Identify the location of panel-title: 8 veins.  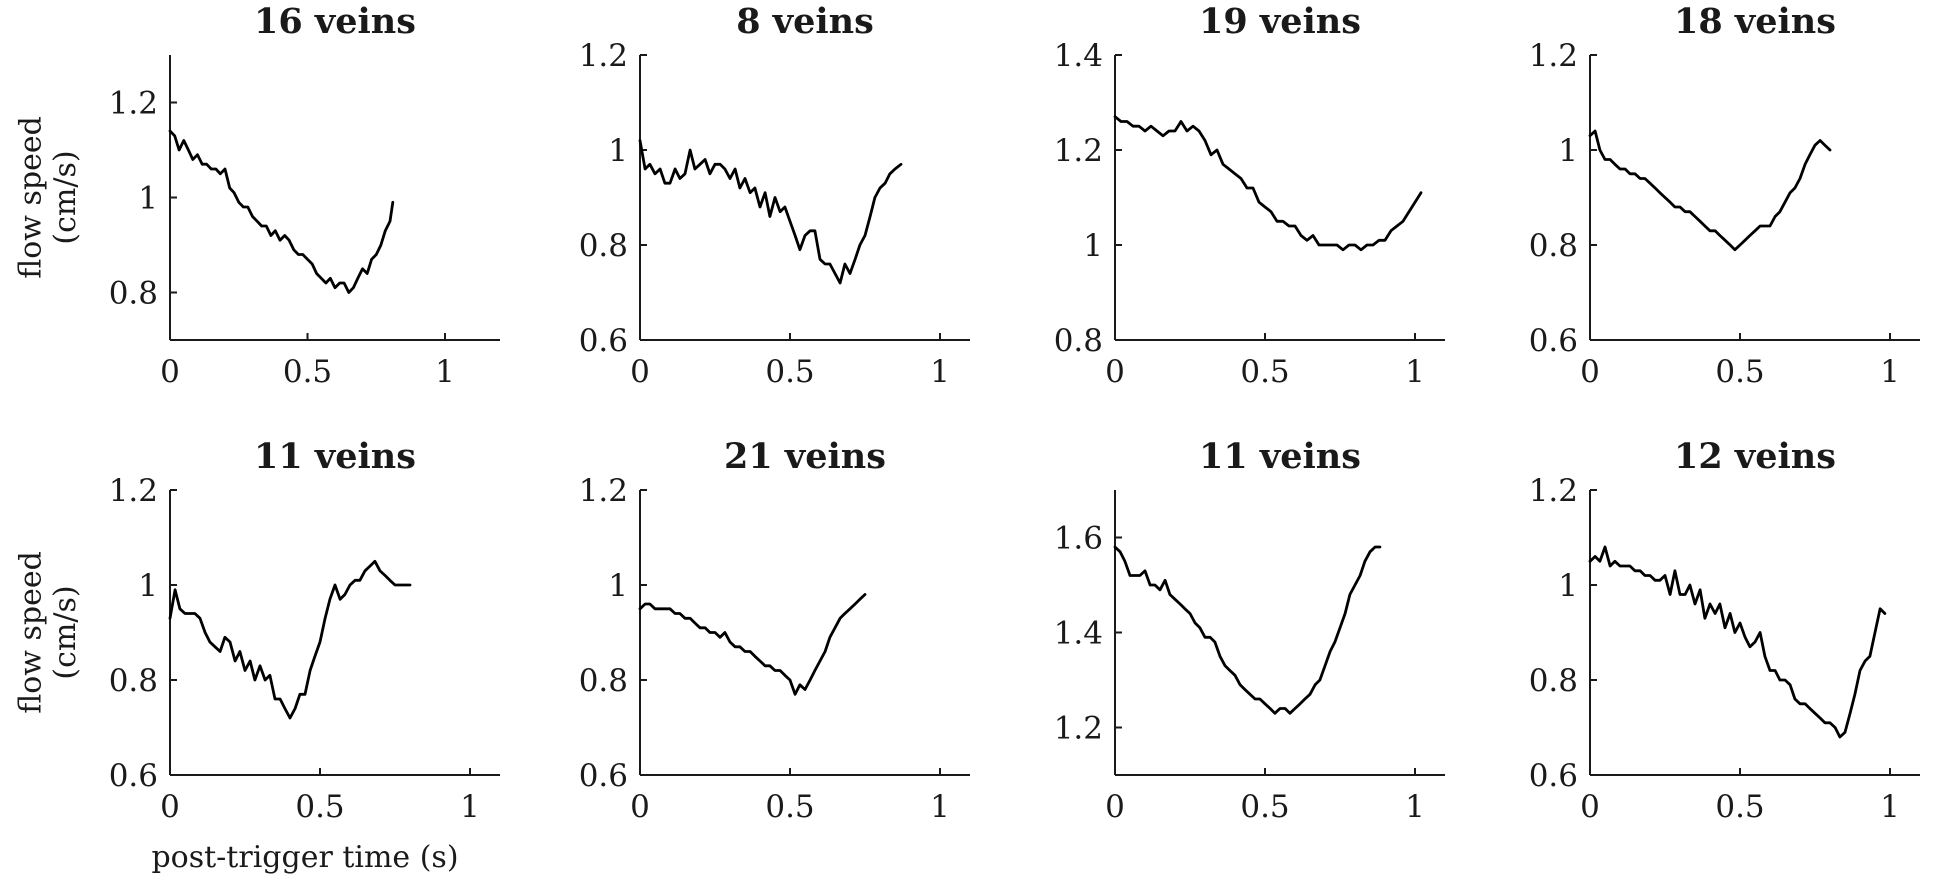
(805, 21).